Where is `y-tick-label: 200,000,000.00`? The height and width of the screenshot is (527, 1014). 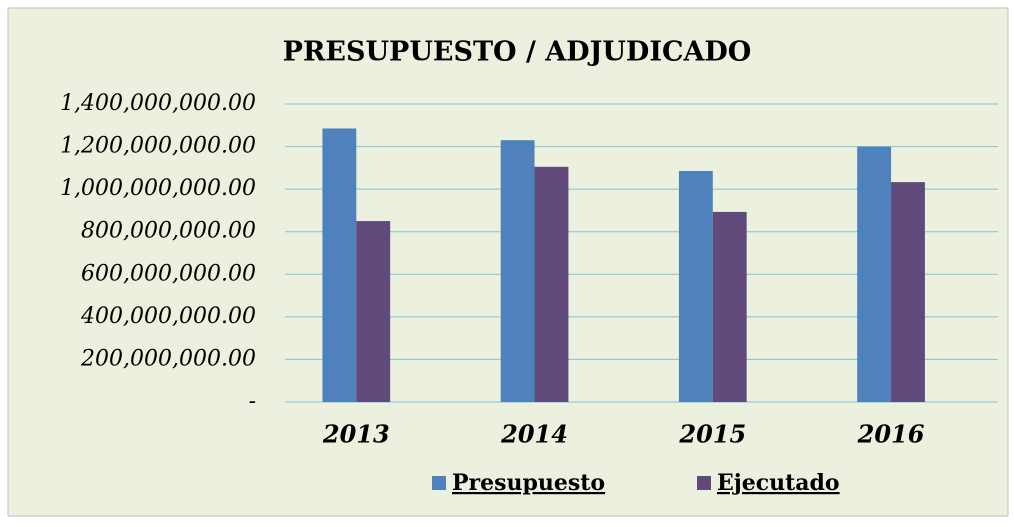 y-tick-label: 200,000,000.00 is located at coordinates (168, 358).